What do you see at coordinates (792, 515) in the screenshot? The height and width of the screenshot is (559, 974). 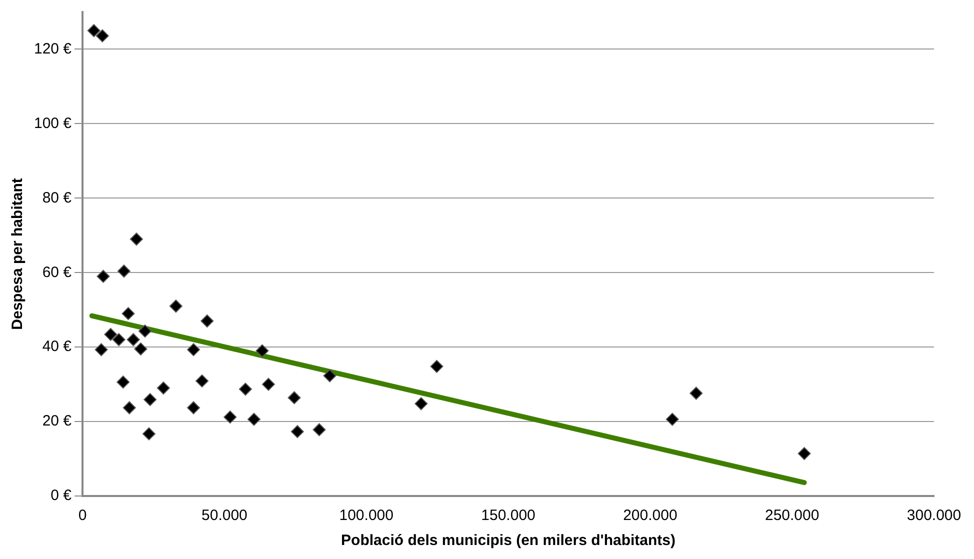 I see `x-tick-label: 250.000` at bounding box center [792, 515].